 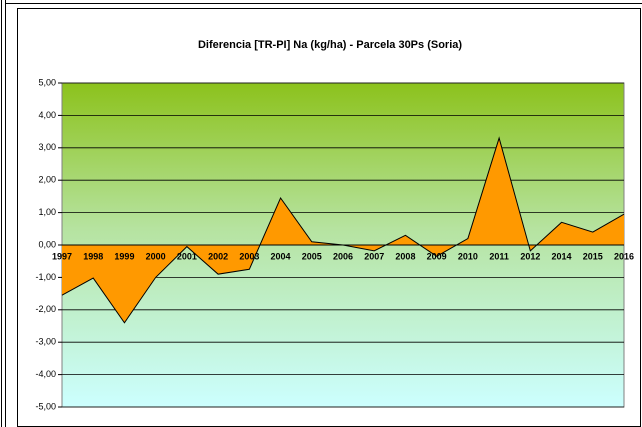 I want to click on y-tick-label: 0,00, so click(x=47, y=244).